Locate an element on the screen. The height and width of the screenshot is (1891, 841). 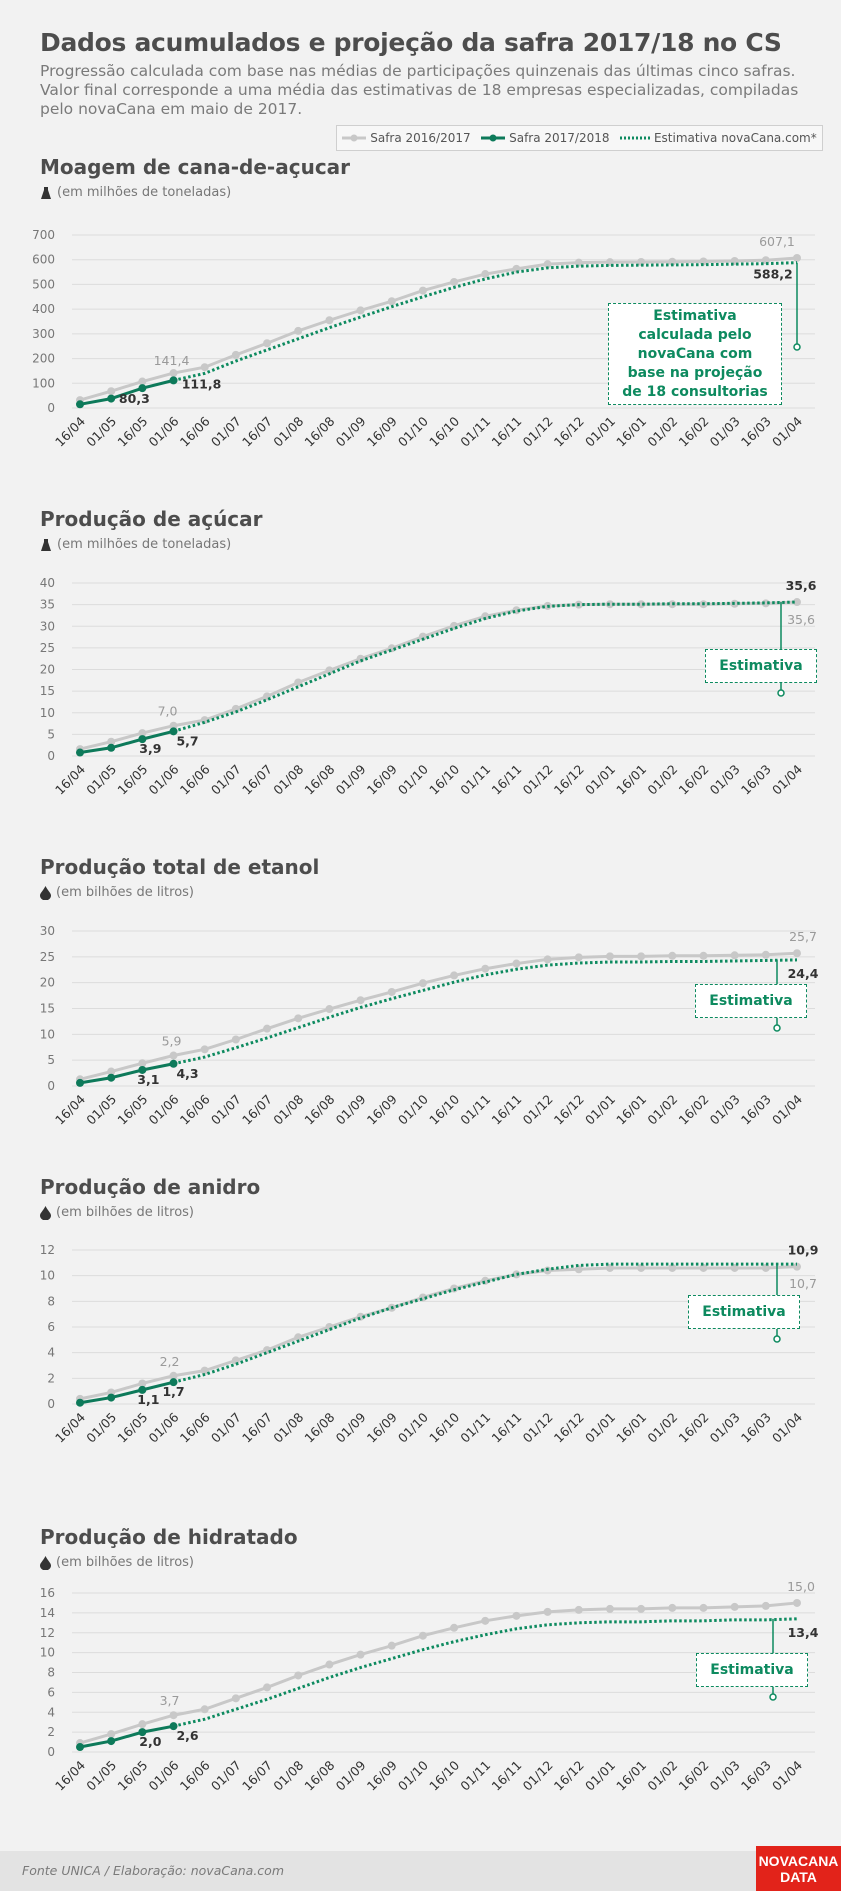
drop-icon is located at coordinates (45, 1212).